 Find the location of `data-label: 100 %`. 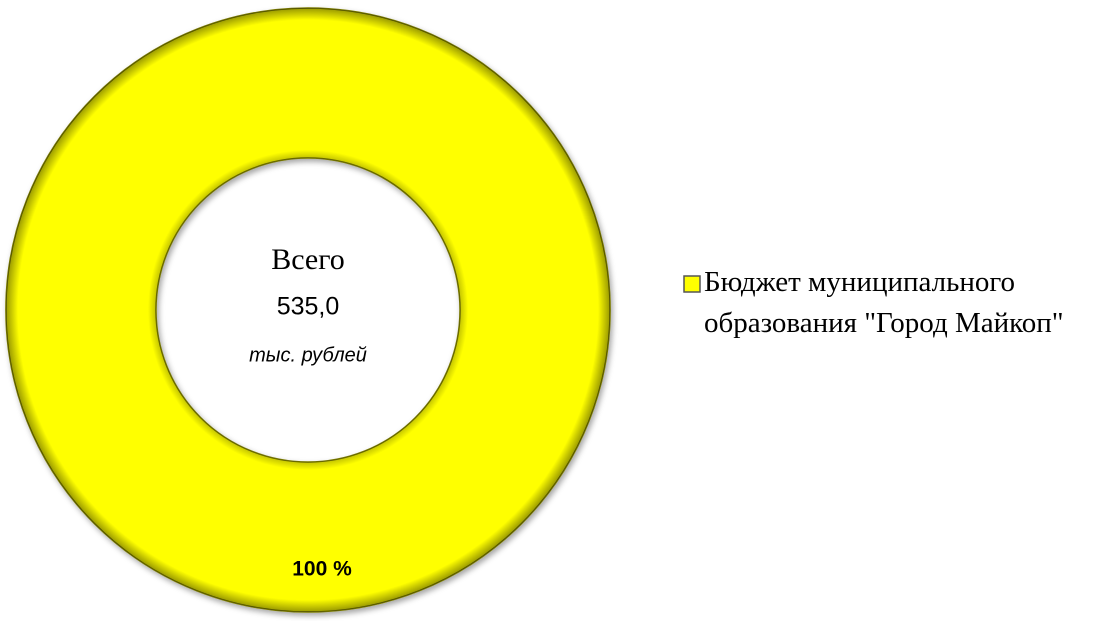

data-label: 100 % is located at coordinates (322, 568).